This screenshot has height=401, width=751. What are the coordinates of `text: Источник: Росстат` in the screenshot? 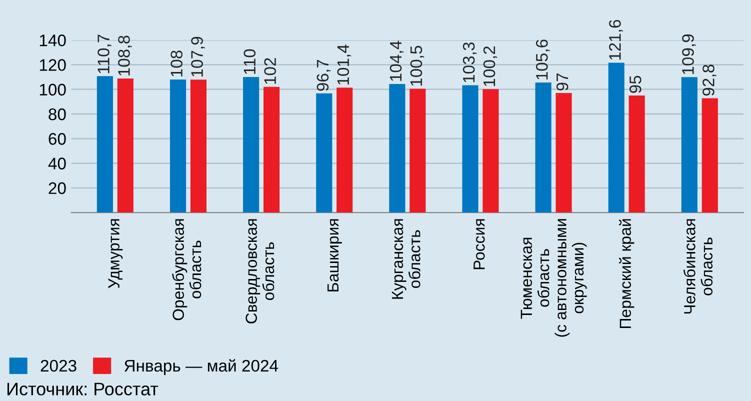 It's located at (82, 389).